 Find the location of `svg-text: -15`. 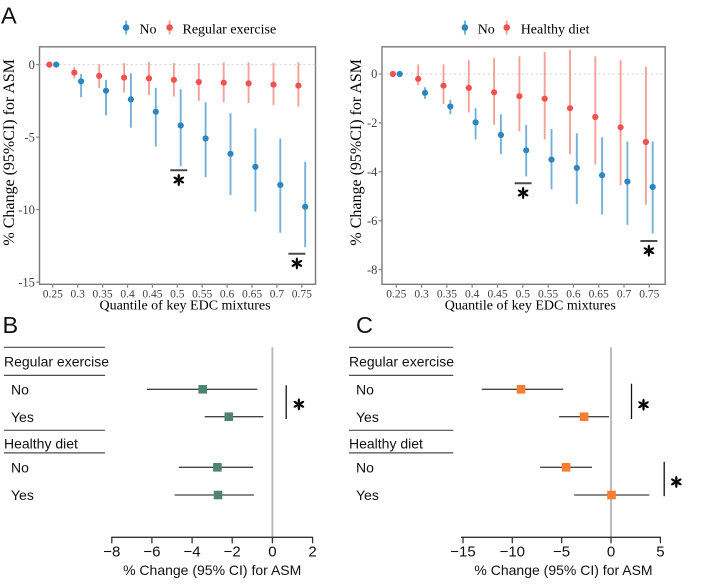

svg-text: -15 is located at coordinates (26, 282).